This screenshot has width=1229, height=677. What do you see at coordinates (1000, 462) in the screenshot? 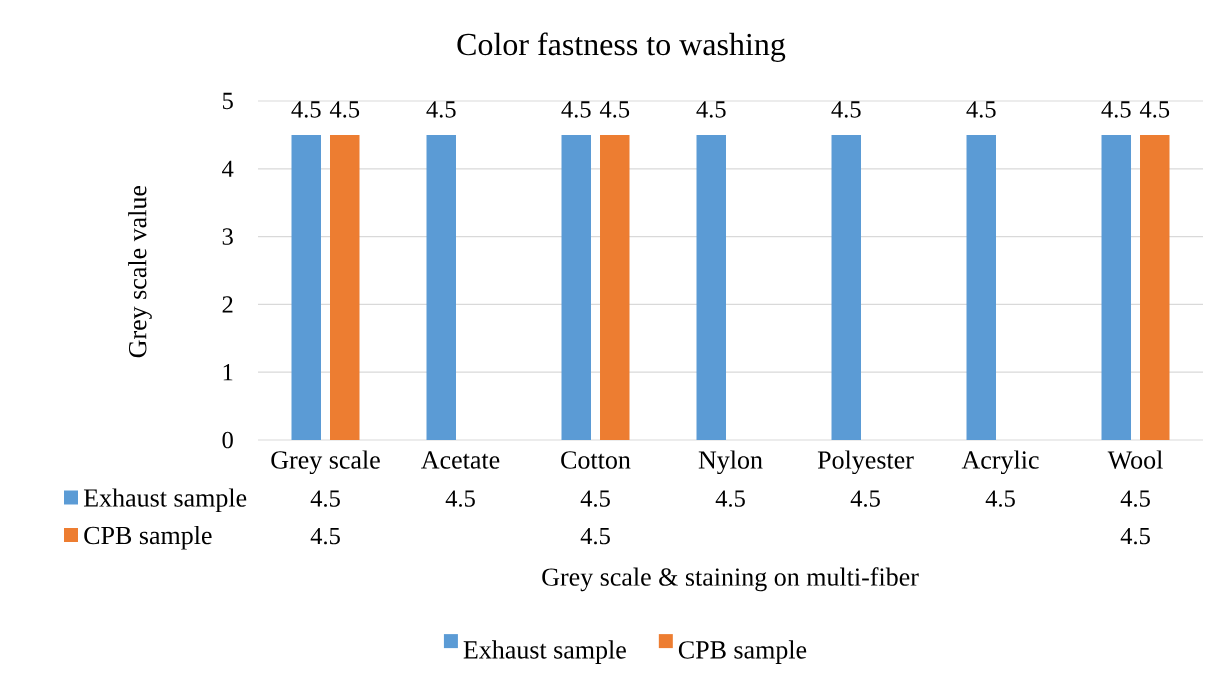
I see `x-tick-label: Acrylic` at bounding box center [1000, 462].